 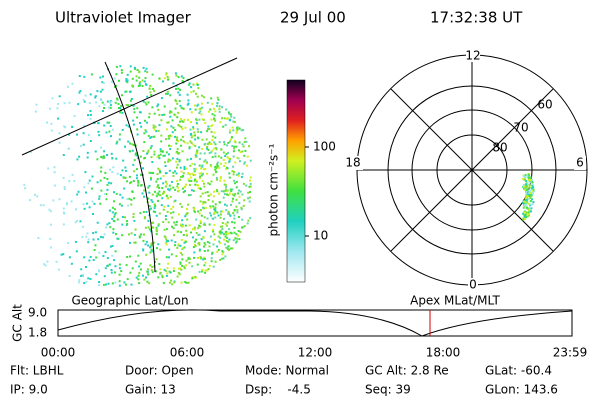 What do you see at coordinates (150, 390) in the screenshot?
I see `info-field: Gain: 13` at bounding box center [150, 390].